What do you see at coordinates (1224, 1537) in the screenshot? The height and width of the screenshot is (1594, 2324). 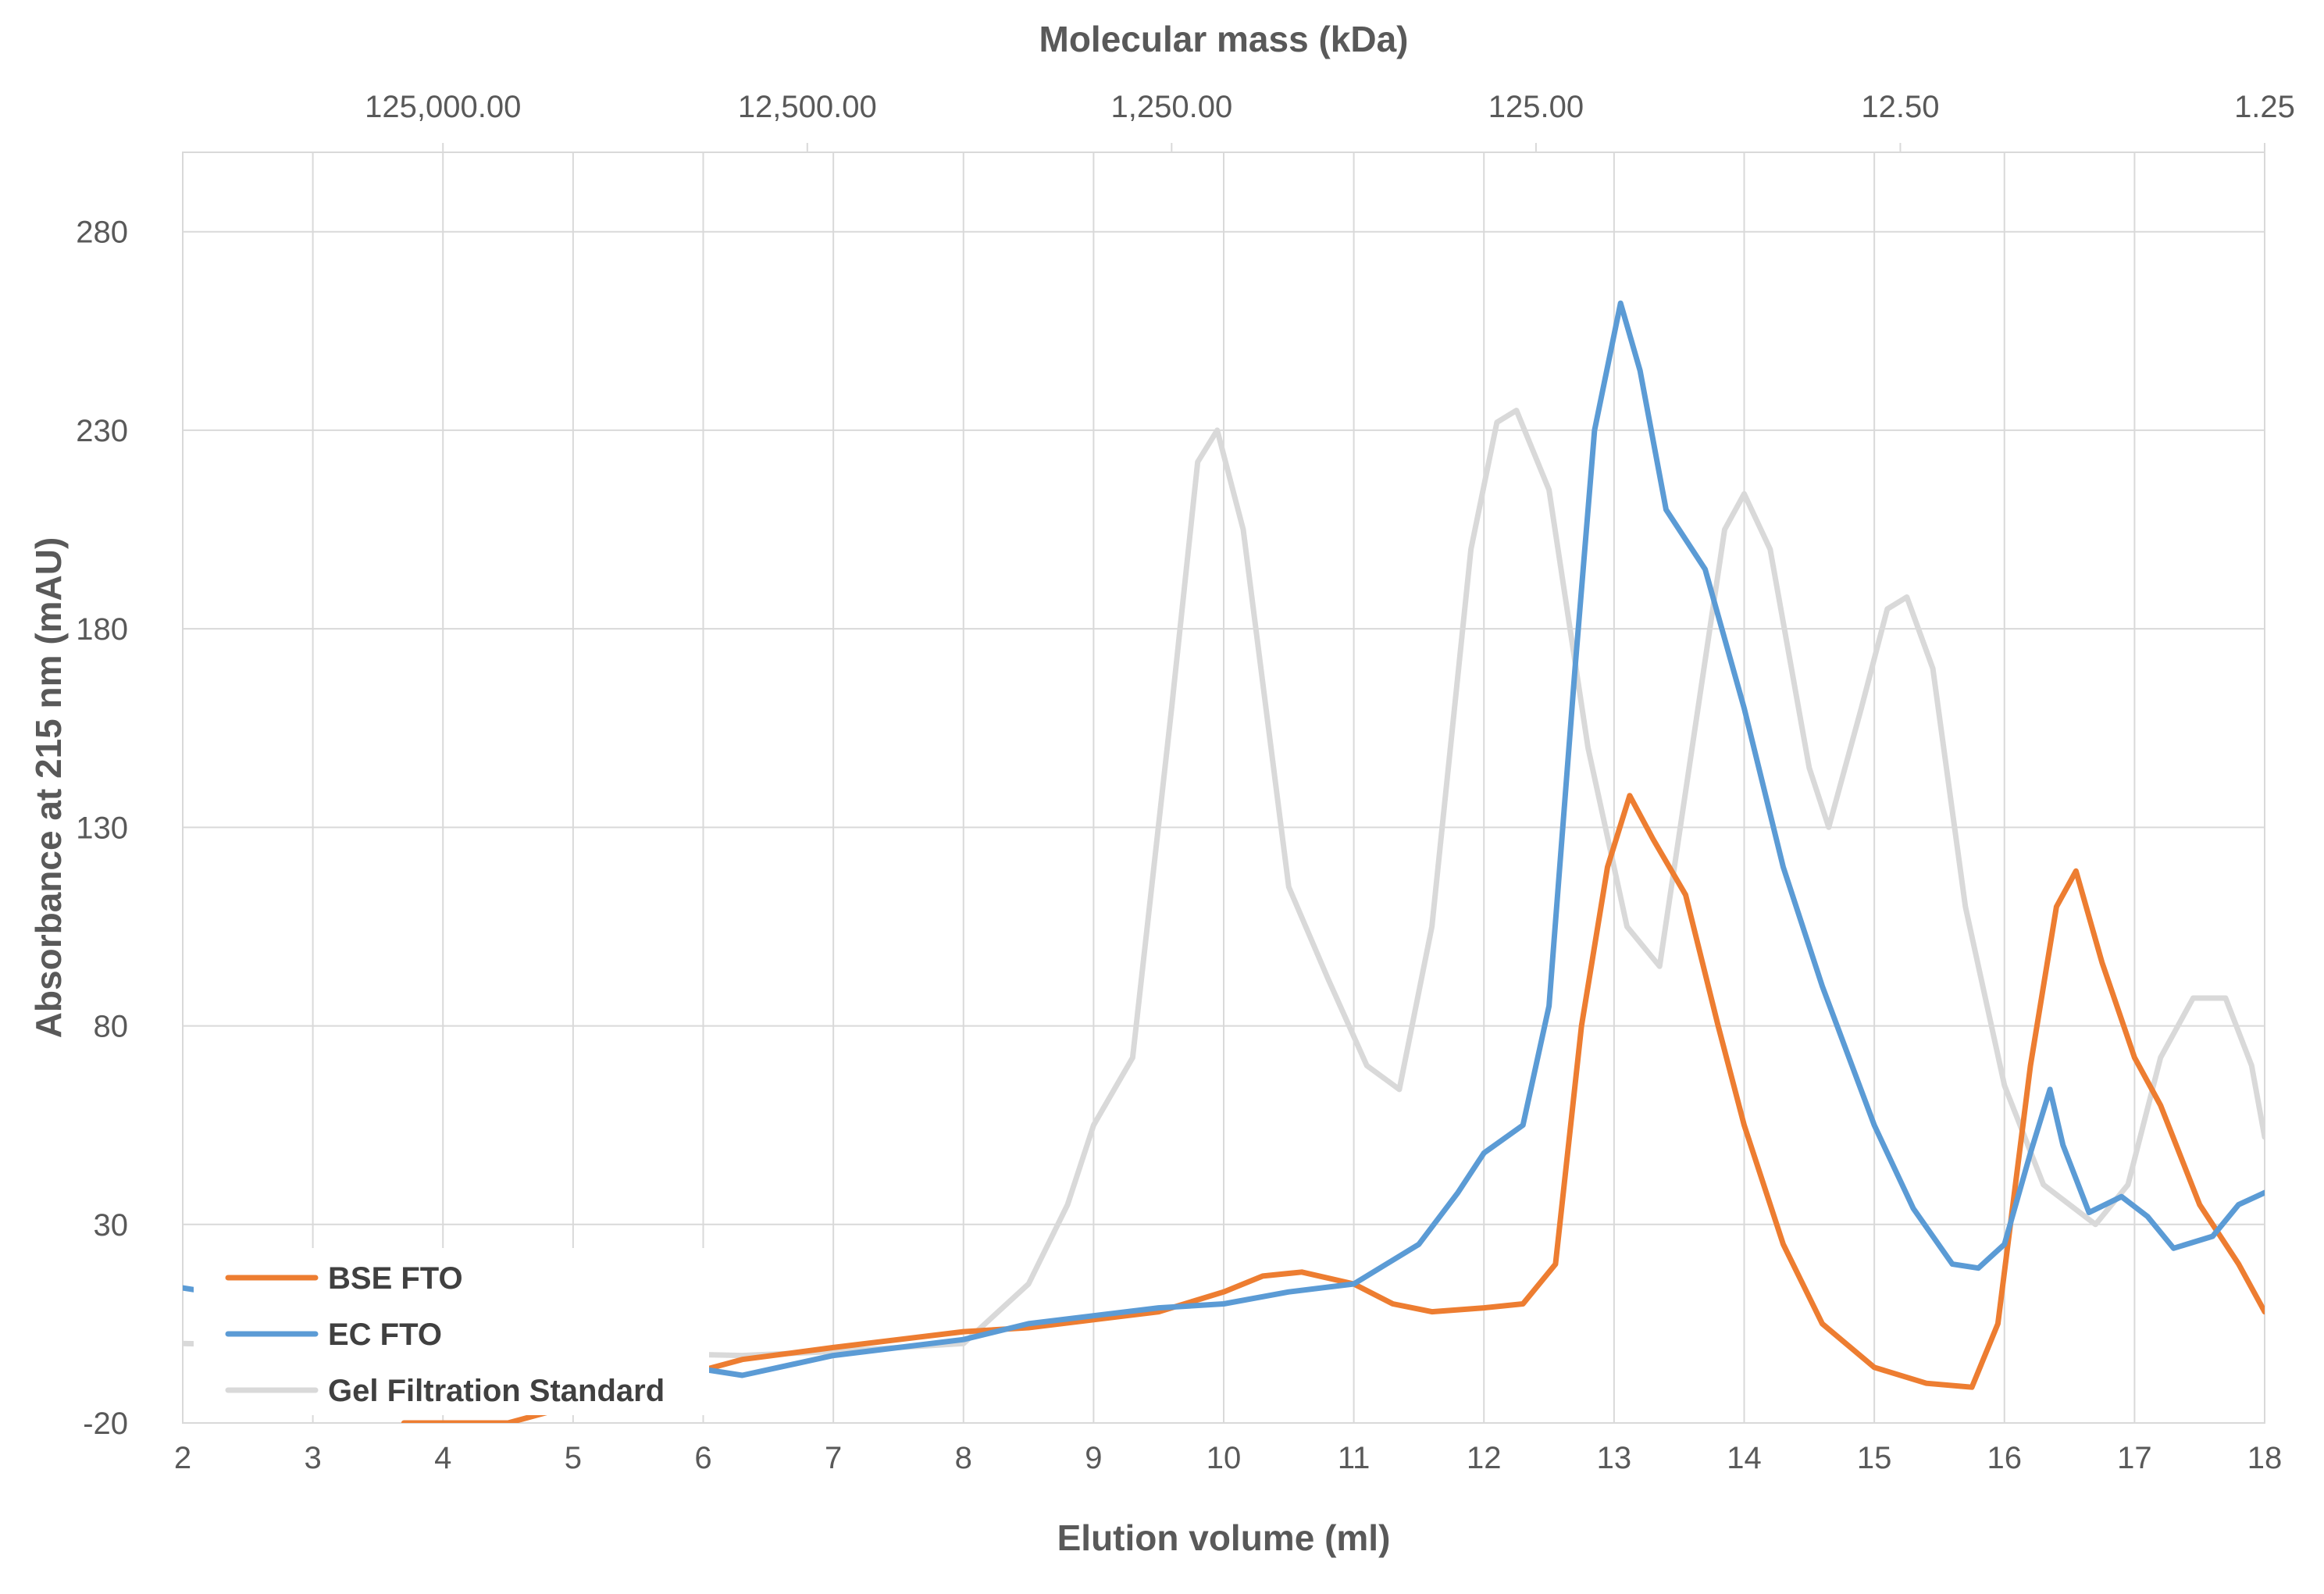 I see `x-axis-title: Elution volume (ml)` at bounding box center [1224, 1537].